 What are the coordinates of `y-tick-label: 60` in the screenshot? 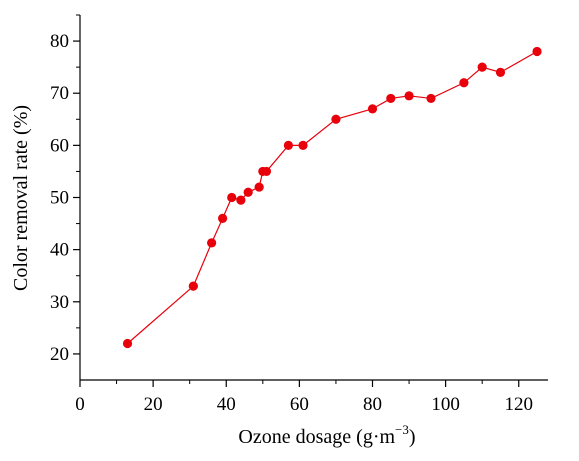 It's located at (59, 145).